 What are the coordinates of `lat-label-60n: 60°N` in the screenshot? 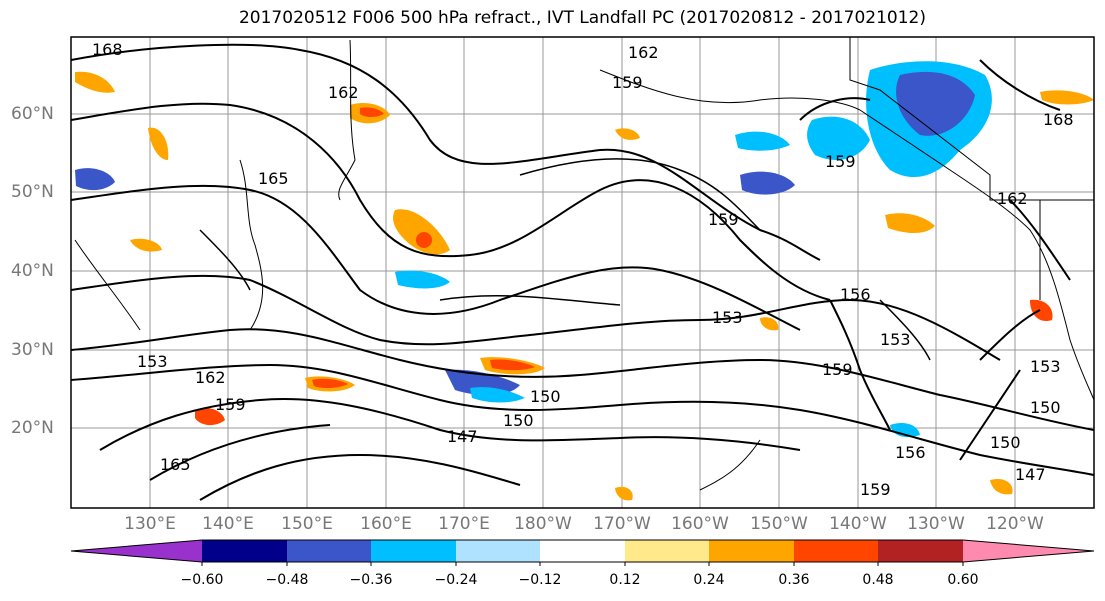 It's located at (32, 114).